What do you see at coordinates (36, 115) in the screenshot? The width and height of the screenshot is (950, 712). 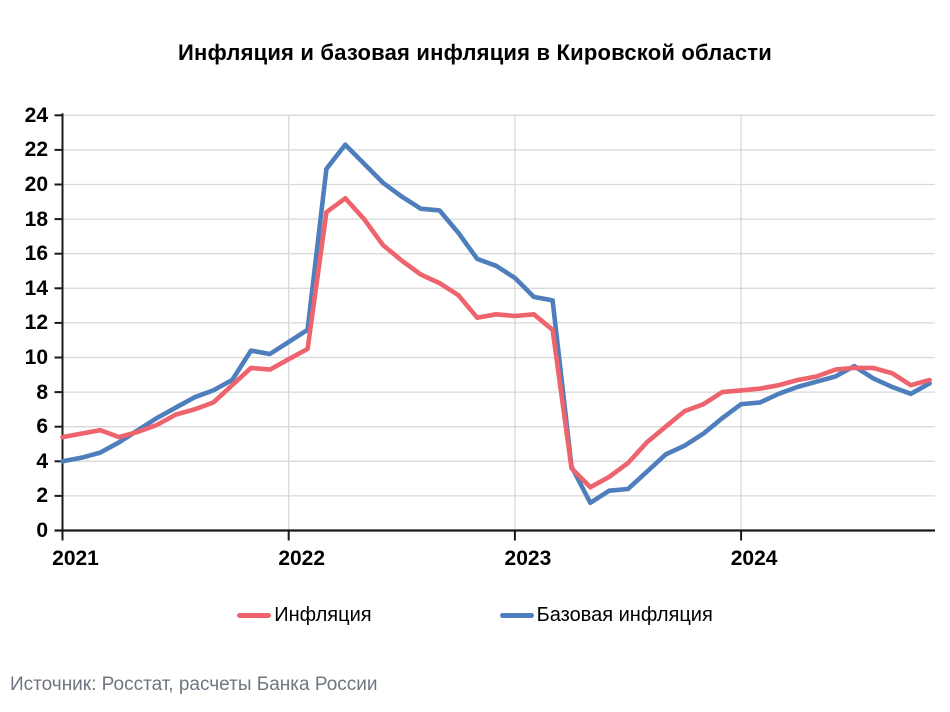 I see `y-axis-label: 24` at bounding box center [36, 115].